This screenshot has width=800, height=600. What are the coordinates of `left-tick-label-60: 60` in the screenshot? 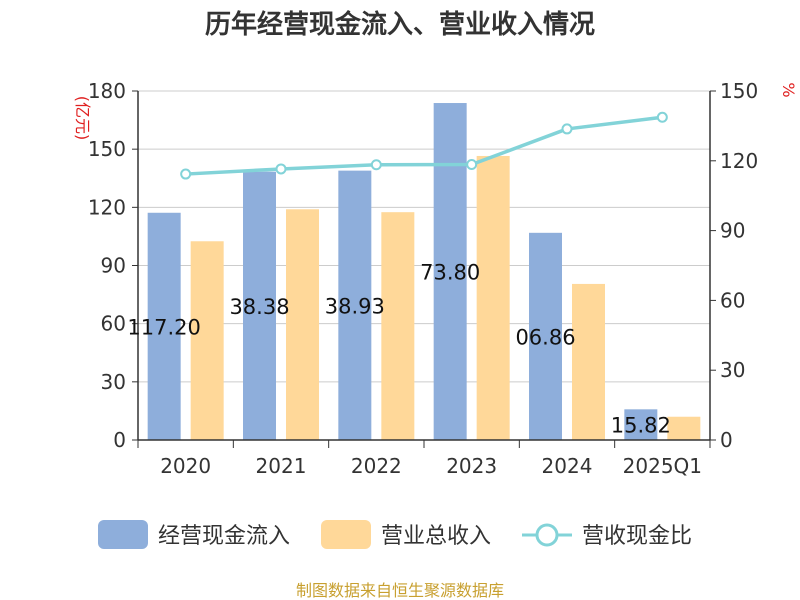 It's located at (113, 324).